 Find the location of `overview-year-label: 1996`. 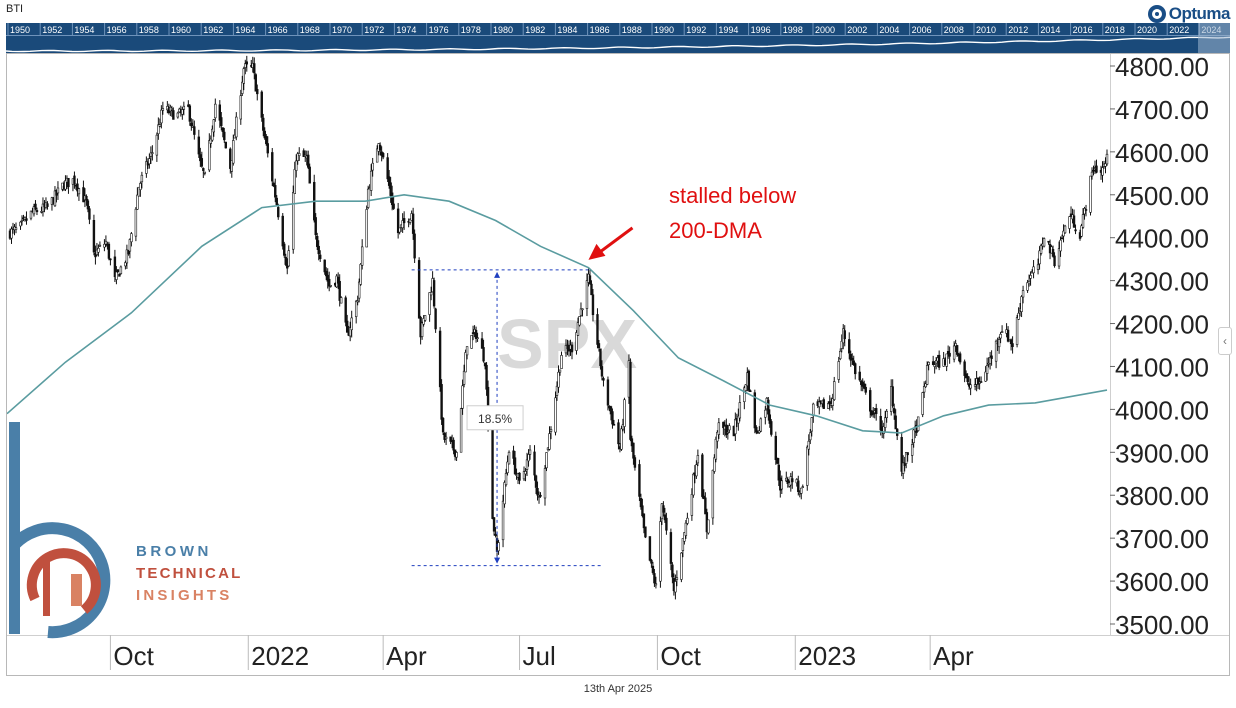

overview-year-label: 1996 is located at coordinates (761, 30).